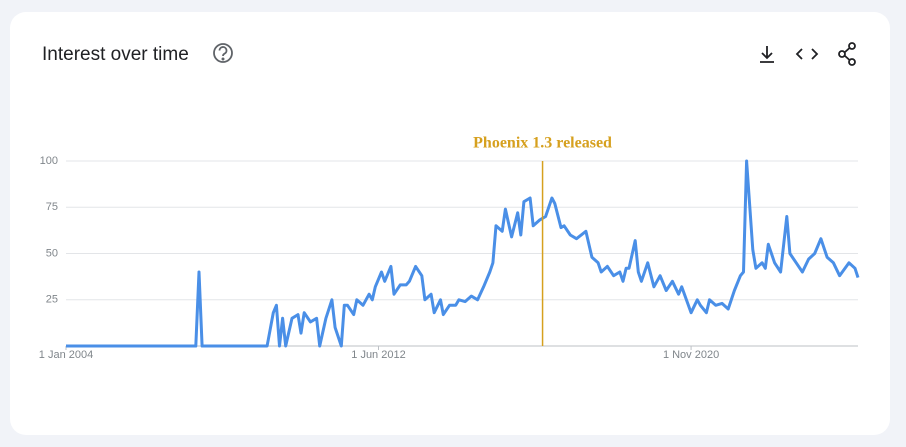 The image size is (906, 447). What do you see at coordinates (378, 355) in the screenshot?
I see `x-tick-label: 1 Jun 2012` at bounding box center [378, 355].